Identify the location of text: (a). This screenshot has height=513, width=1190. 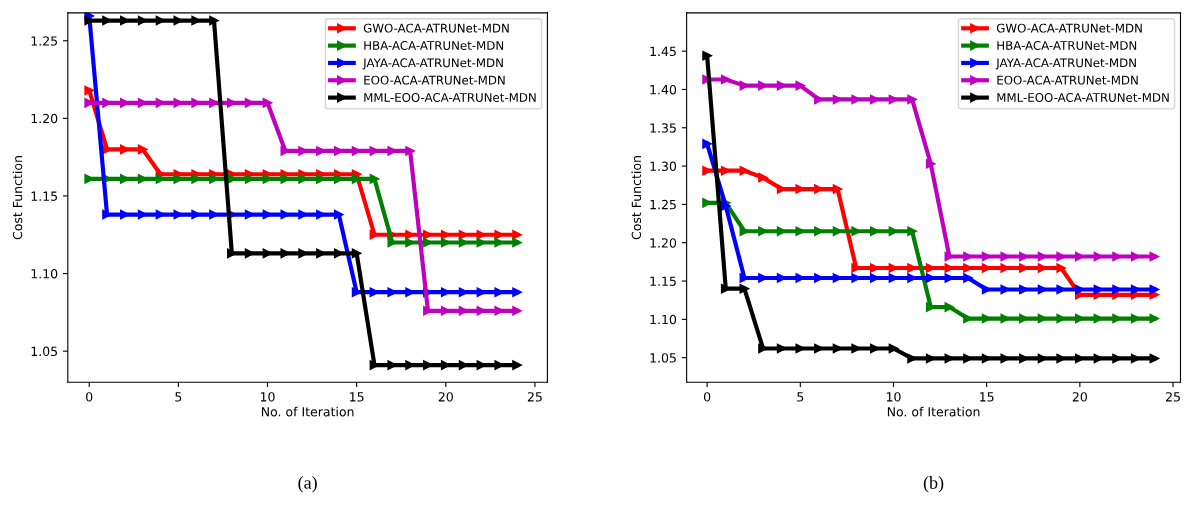
(307, 484).